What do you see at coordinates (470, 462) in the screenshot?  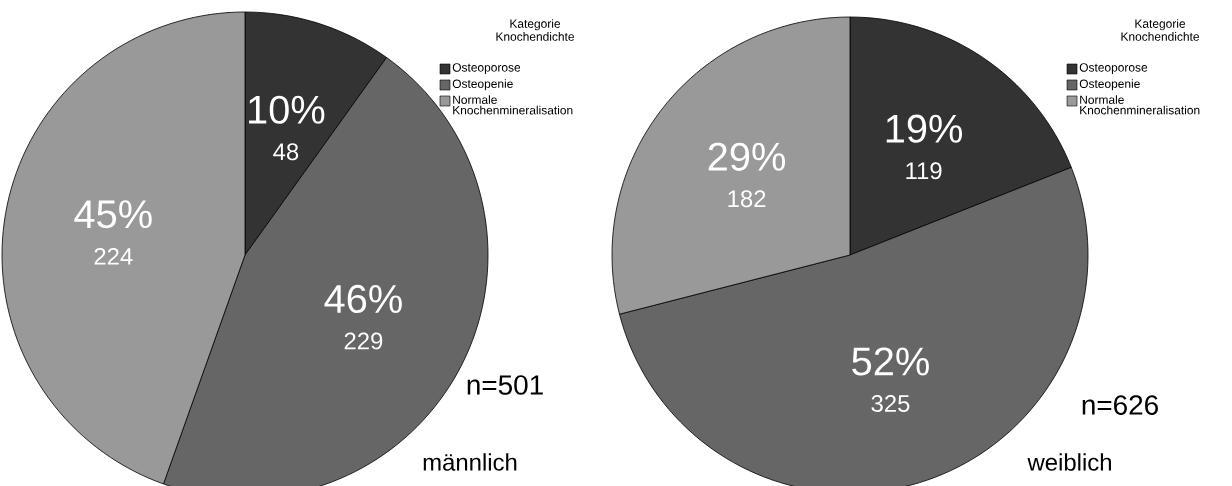 I see `text: männlich` at bounding box center [470, 462].